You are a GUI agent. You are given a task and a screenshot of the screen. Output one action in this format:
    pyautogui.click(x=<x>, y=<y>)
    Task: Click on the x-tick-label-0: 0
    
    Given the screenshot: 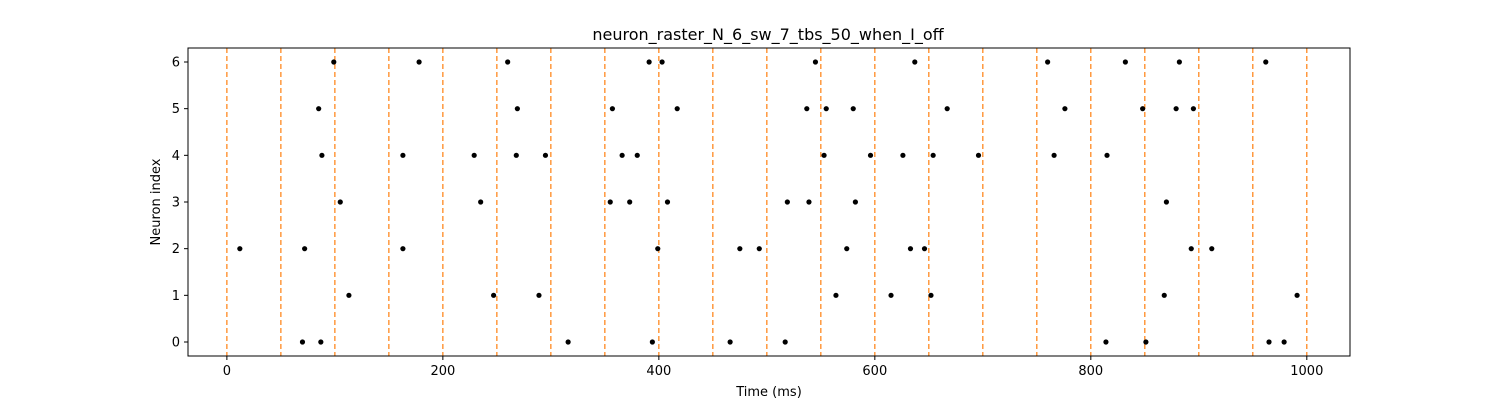 What is the action you would take?
    pyautogui.click(x=227, y=371)
    